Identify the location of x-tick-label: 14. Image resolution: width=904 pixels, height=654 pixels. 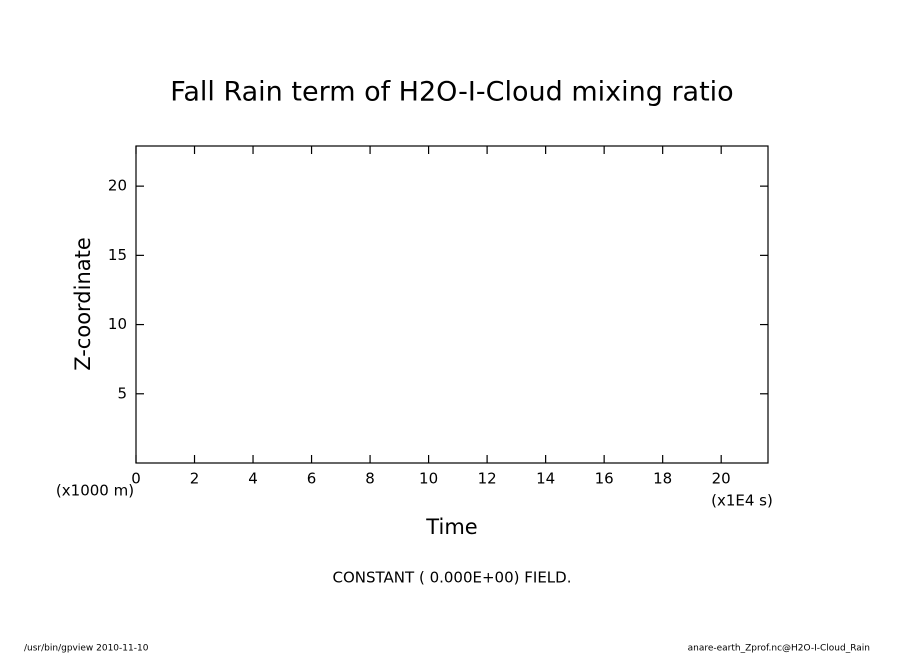
(545, 479).